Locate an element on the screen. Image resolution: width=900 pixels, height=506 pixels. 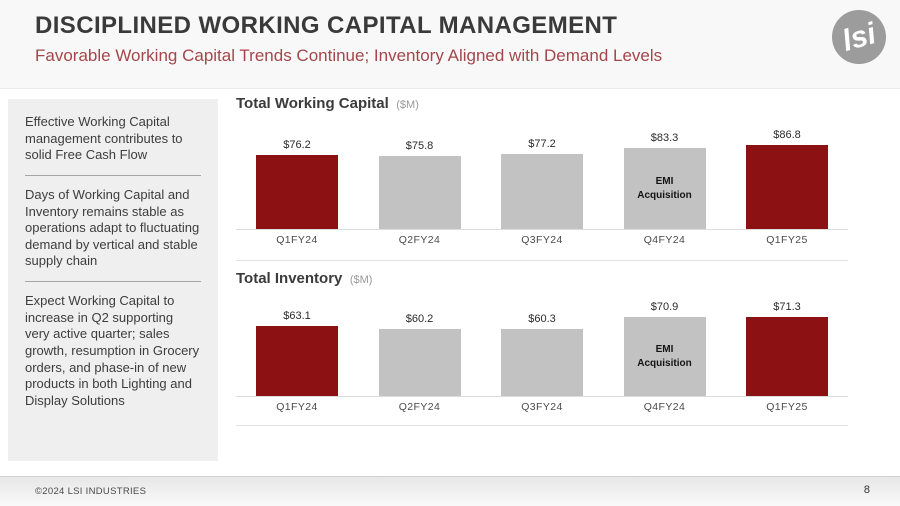
x-axis-inventory: Q1FY24 Q2FY24 Q3FY24 Q4FY24 Q1FY25 is located at coordinates (542, 407).